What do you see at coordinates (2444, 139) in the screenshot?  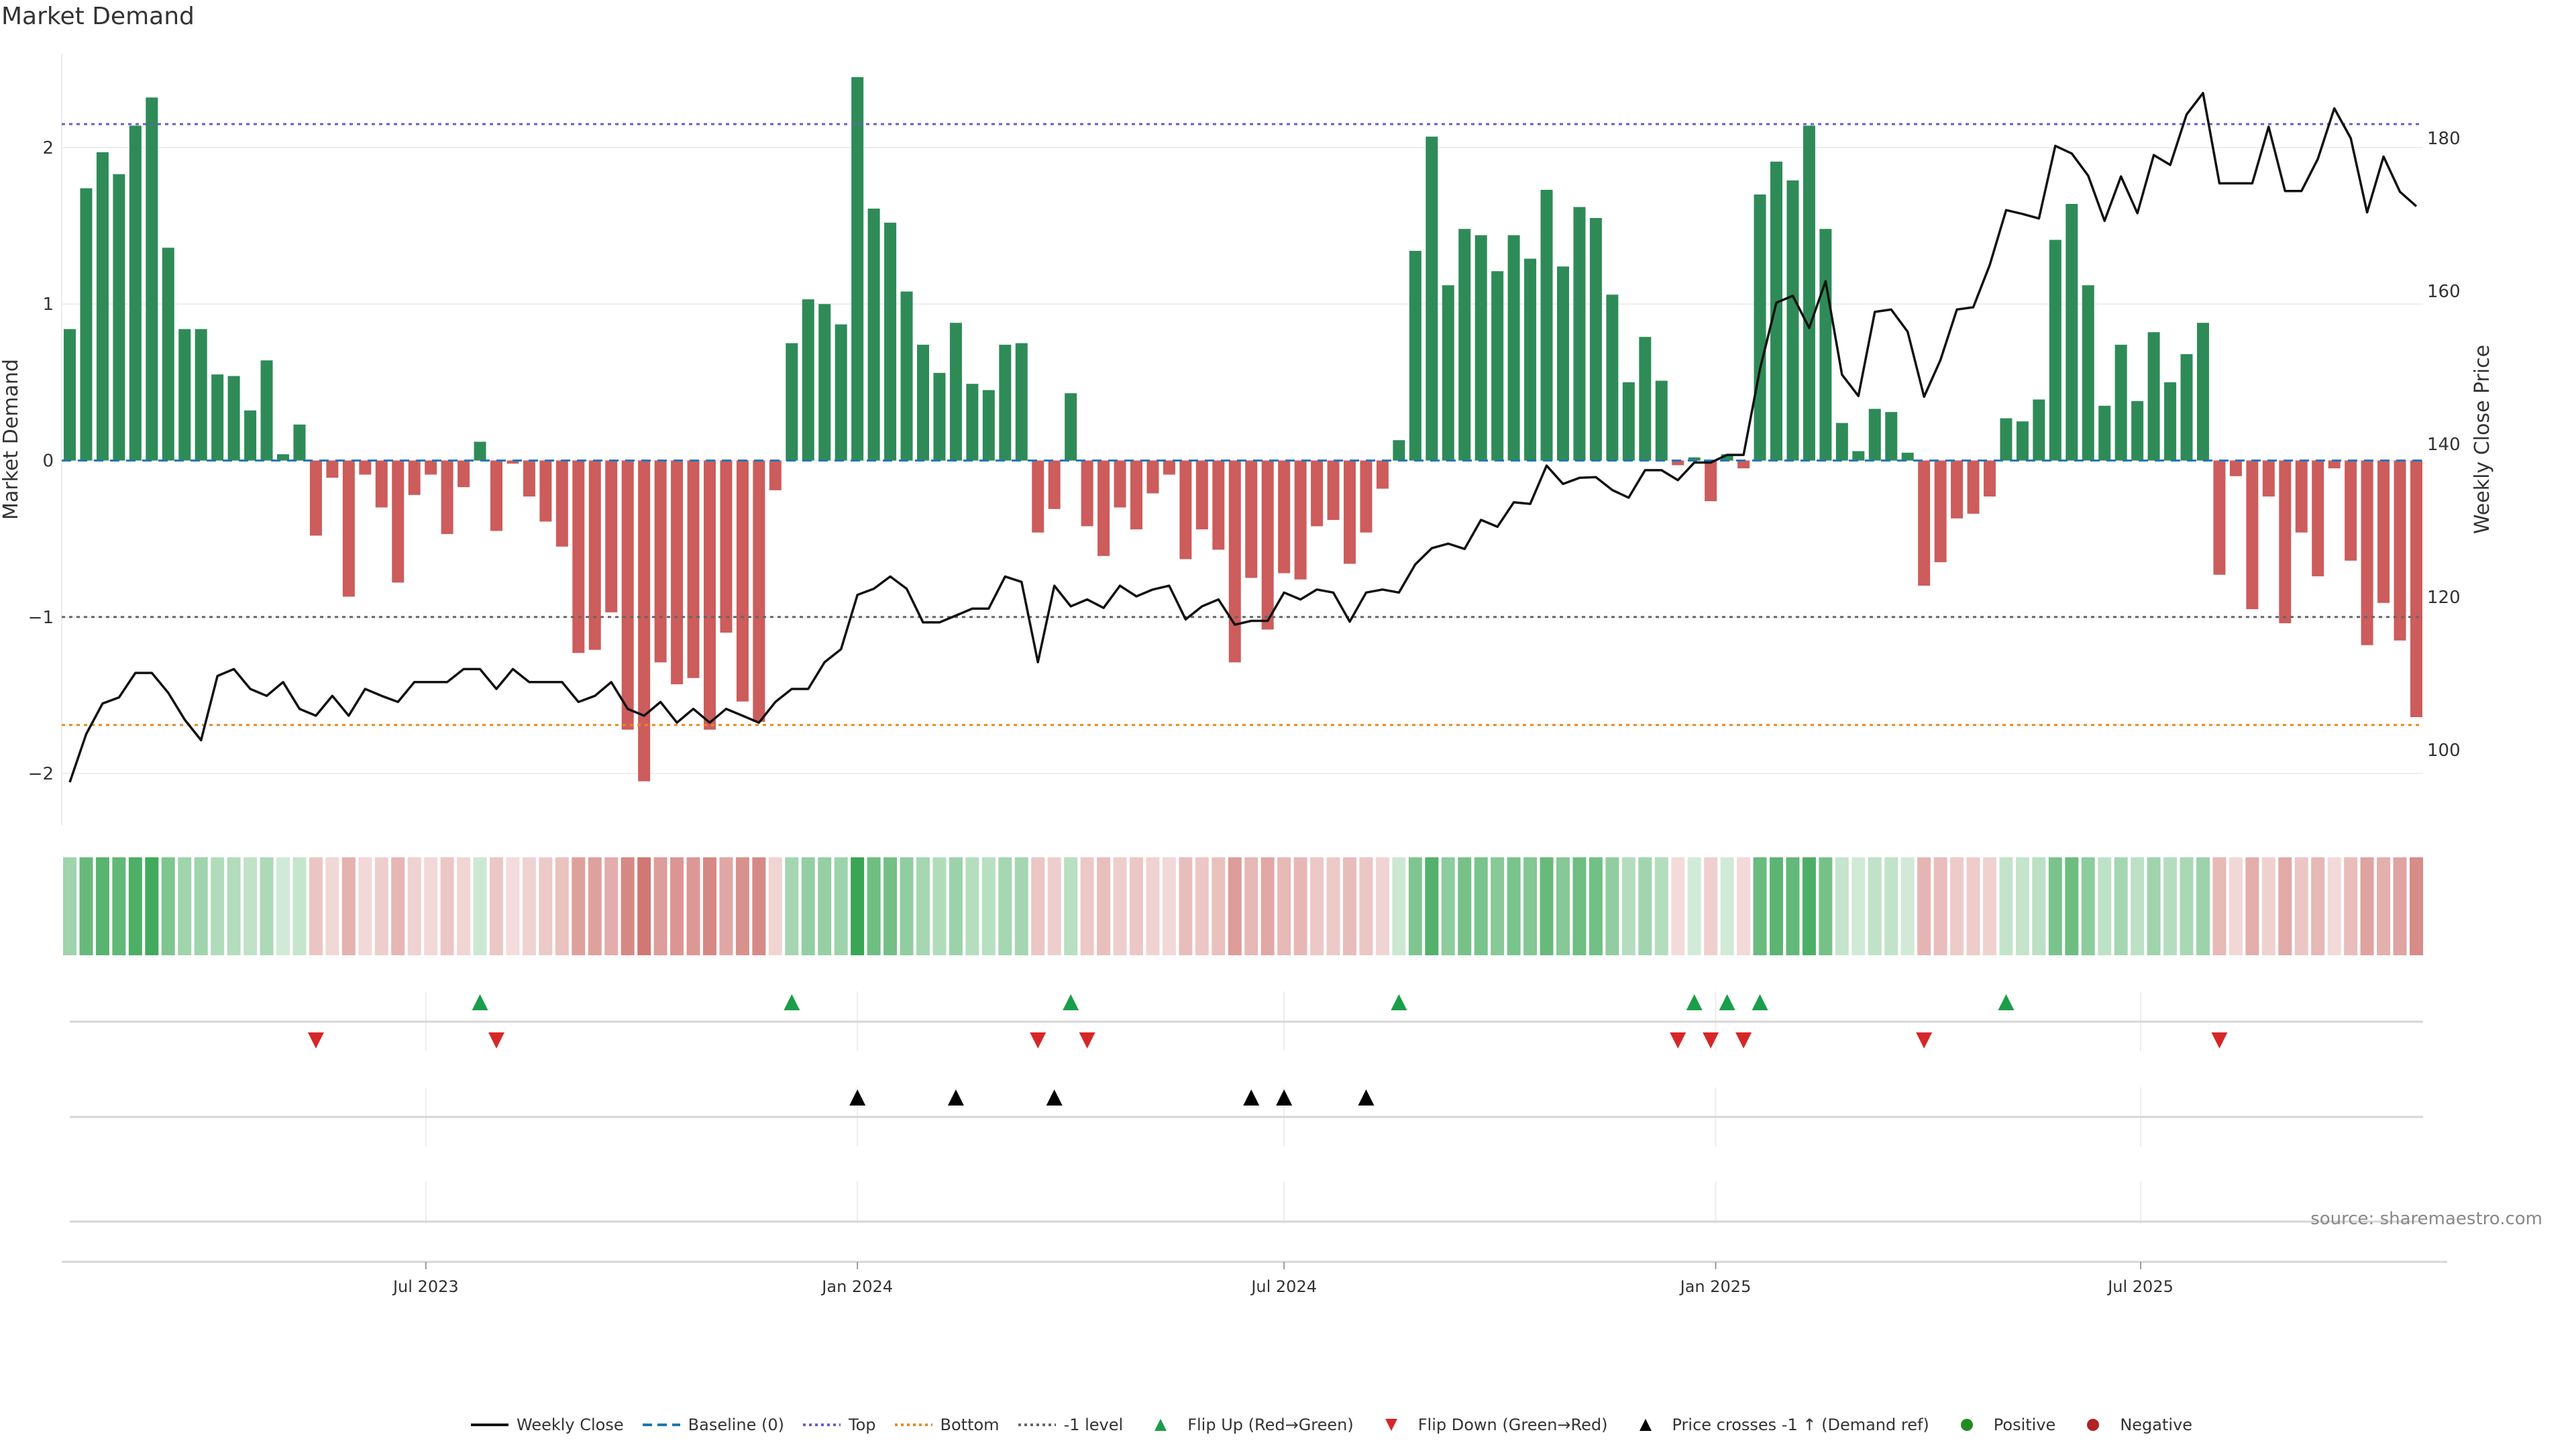 I see `y2-tick-label: 180` at bounding box center [2444, 139].